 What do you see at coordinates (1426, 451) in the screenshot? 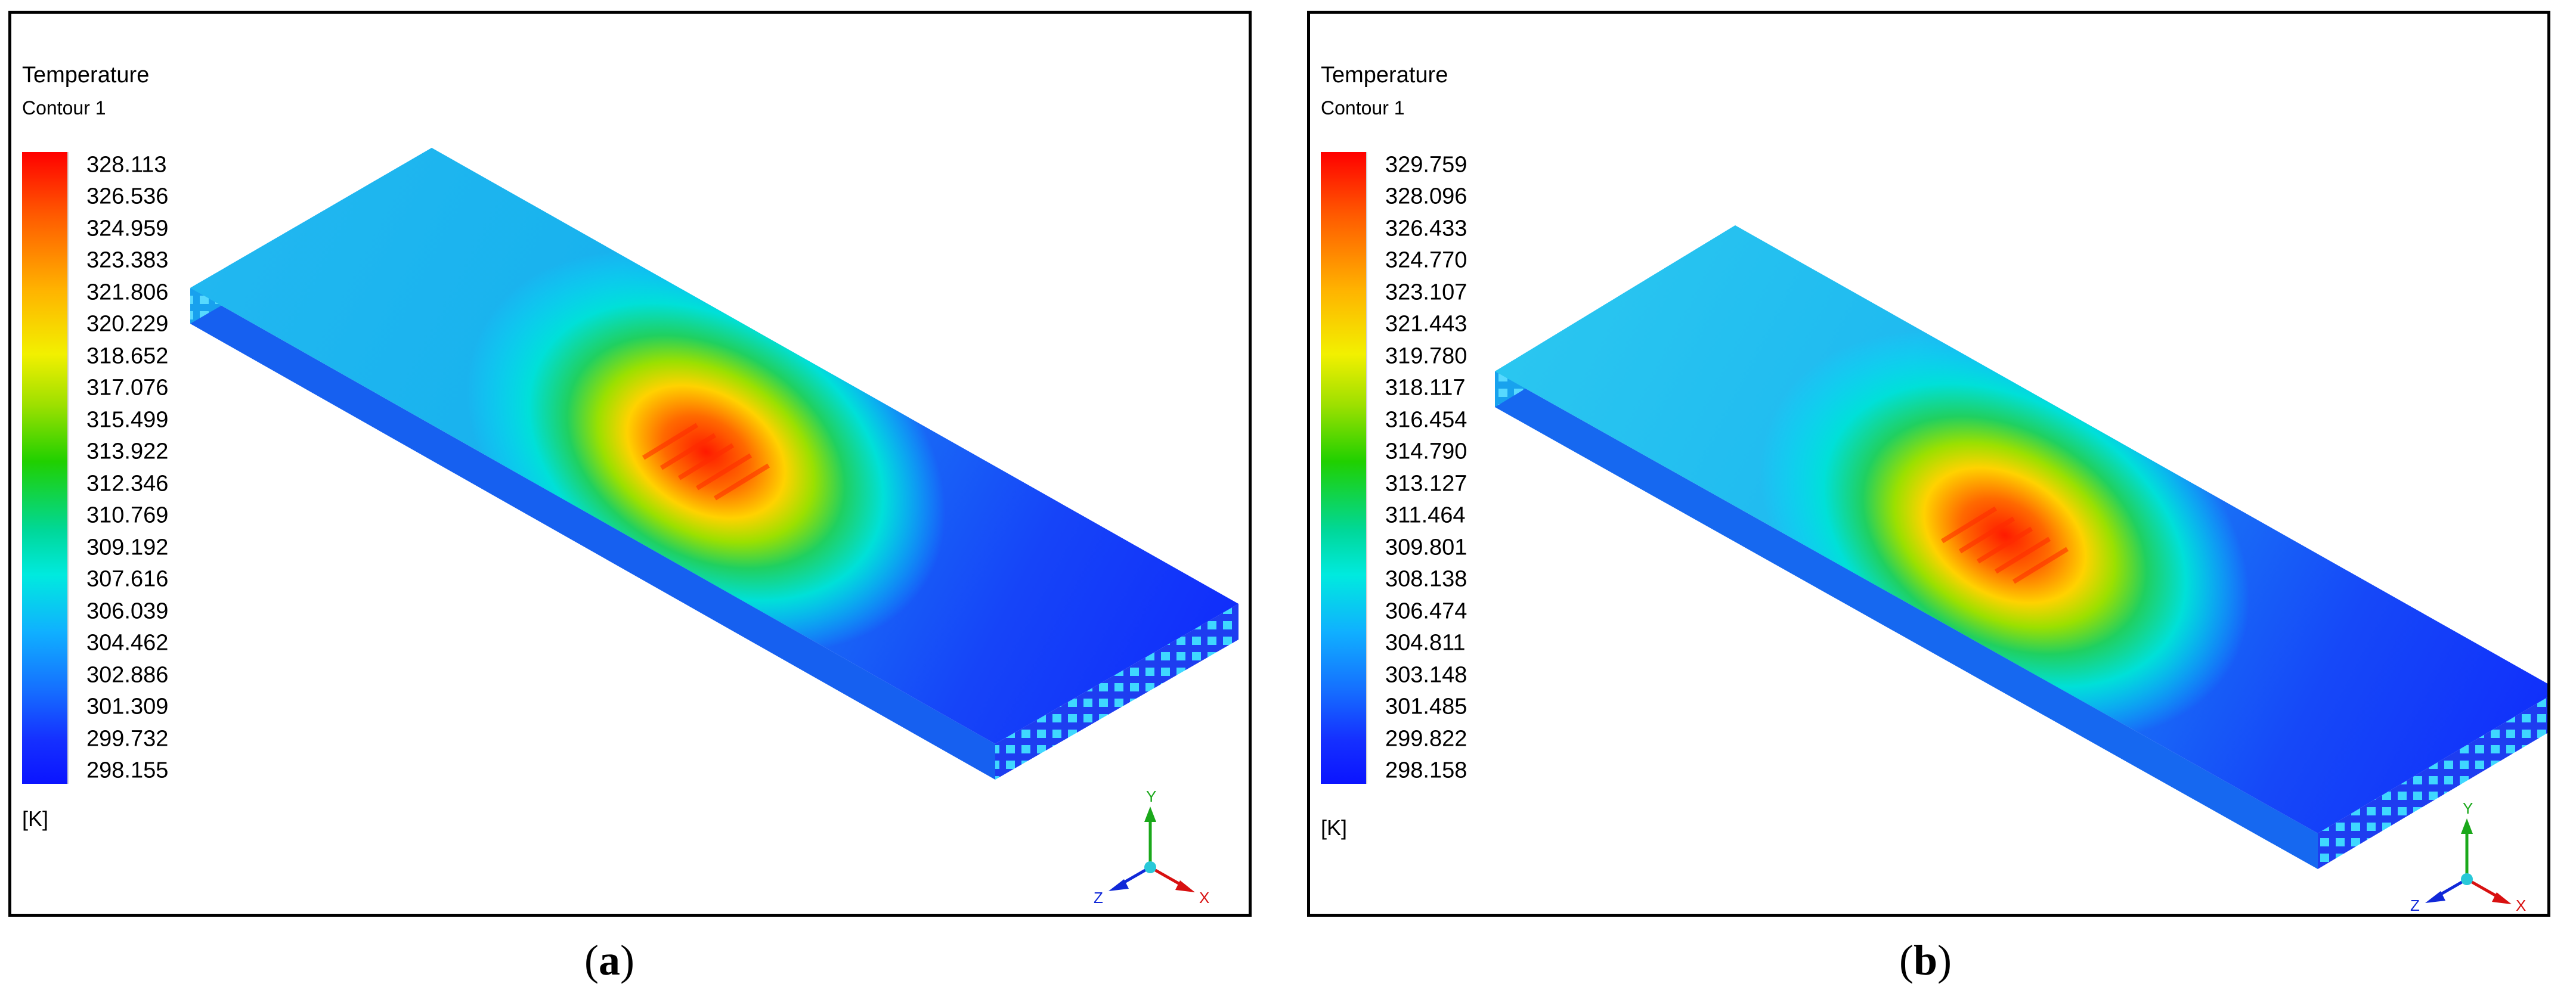
I see `colorbar-tick-label: 314.790` at bounding box center [1426, 451].